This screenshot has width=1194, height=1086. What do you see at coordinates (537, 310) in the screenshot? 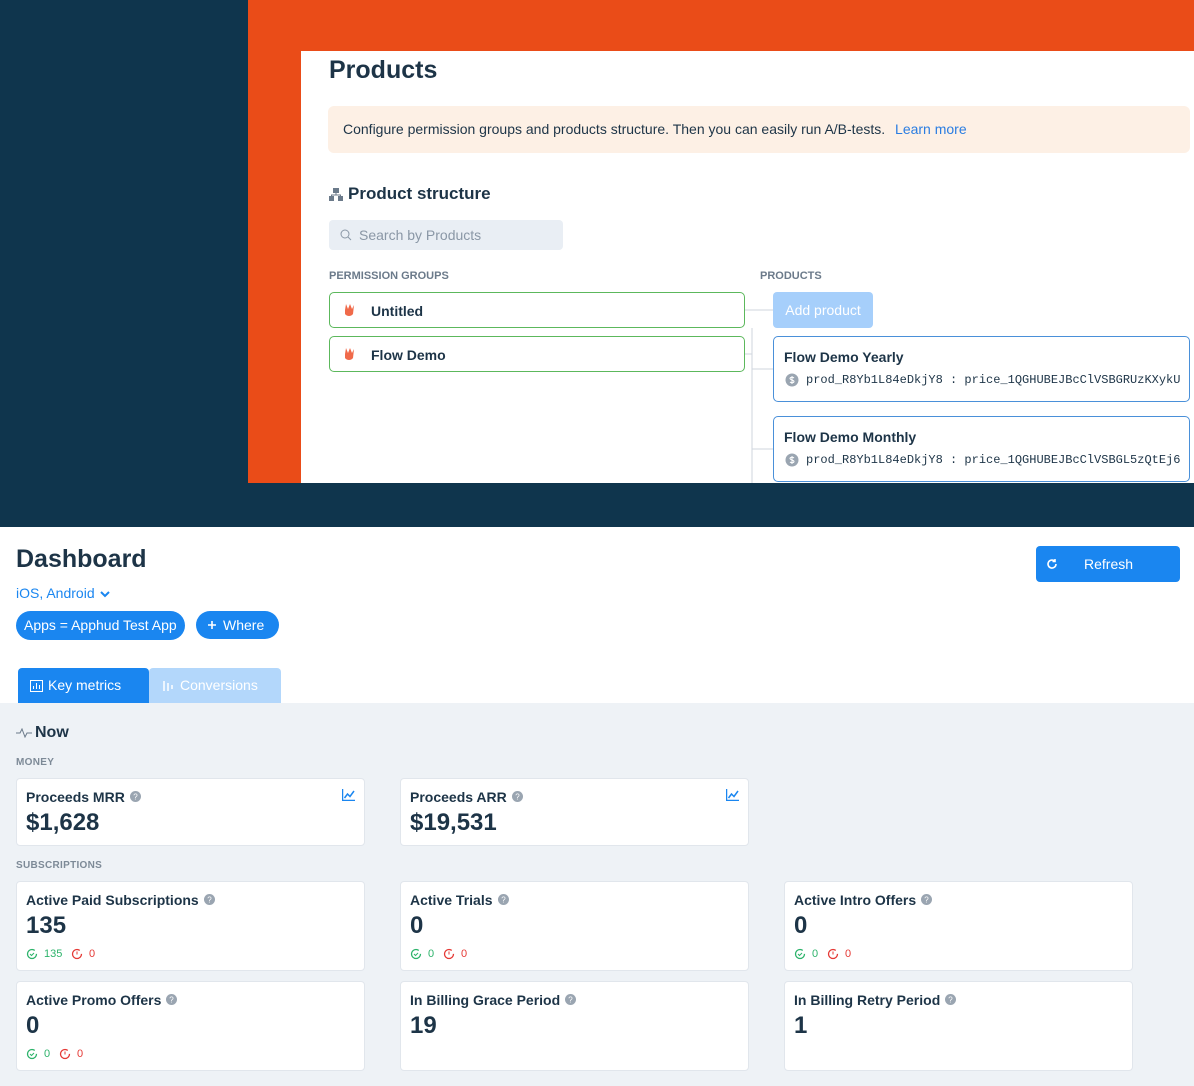
I see `permission-group: Untitled` at bounding box center [537, 310].